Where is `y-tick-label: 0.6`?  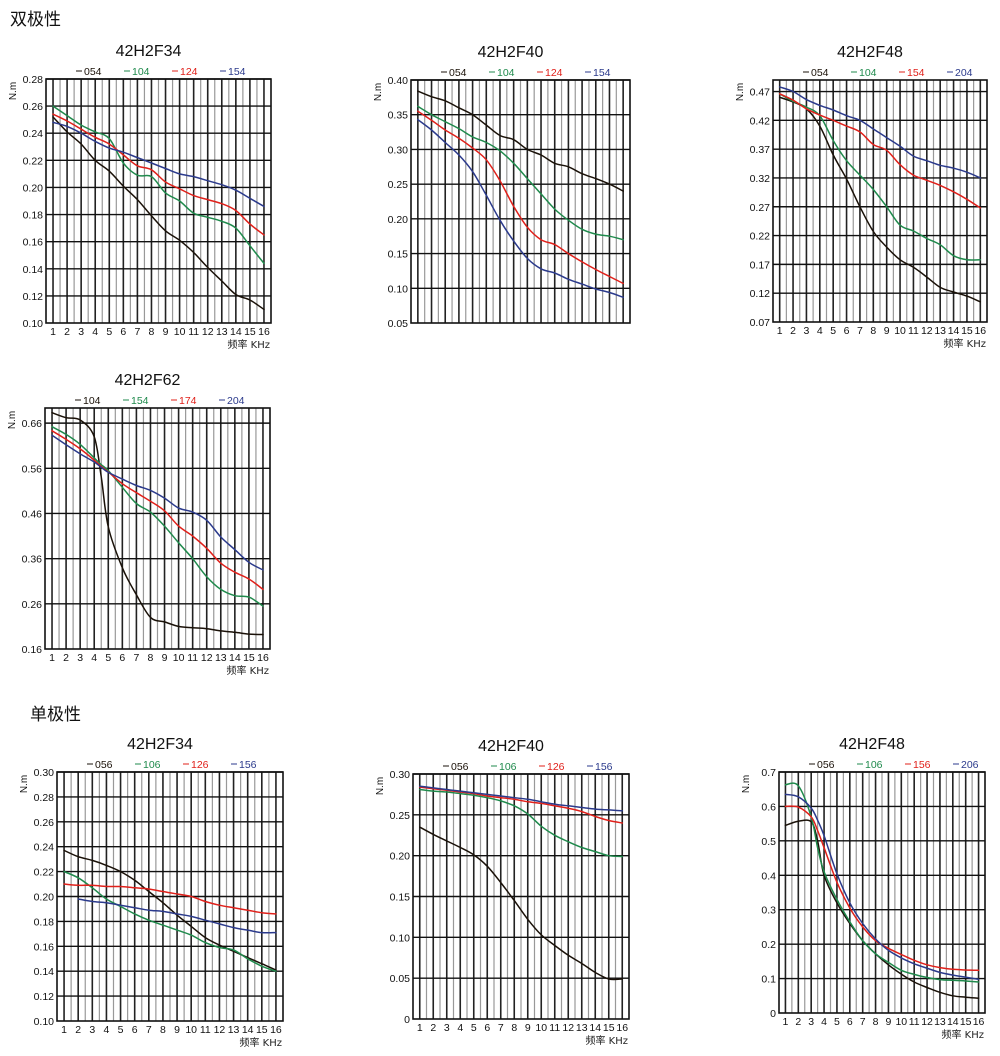
y-tick-label: 0.6 is located at coordinates (768, 807).